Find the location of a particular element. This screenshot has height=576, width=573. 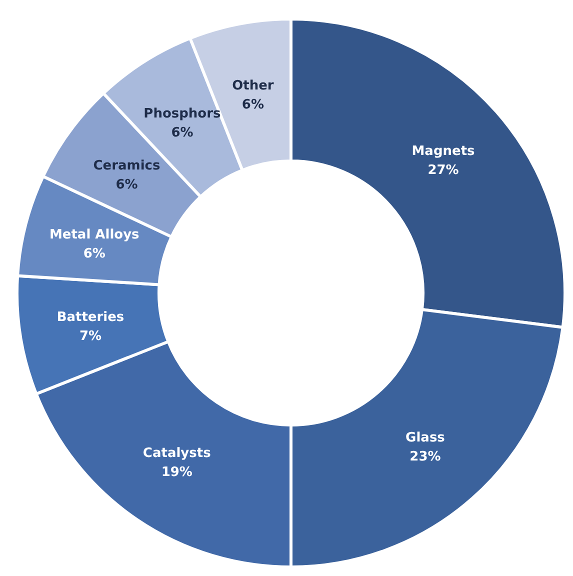

data-label: 19% is located at coordinates (176, 472).